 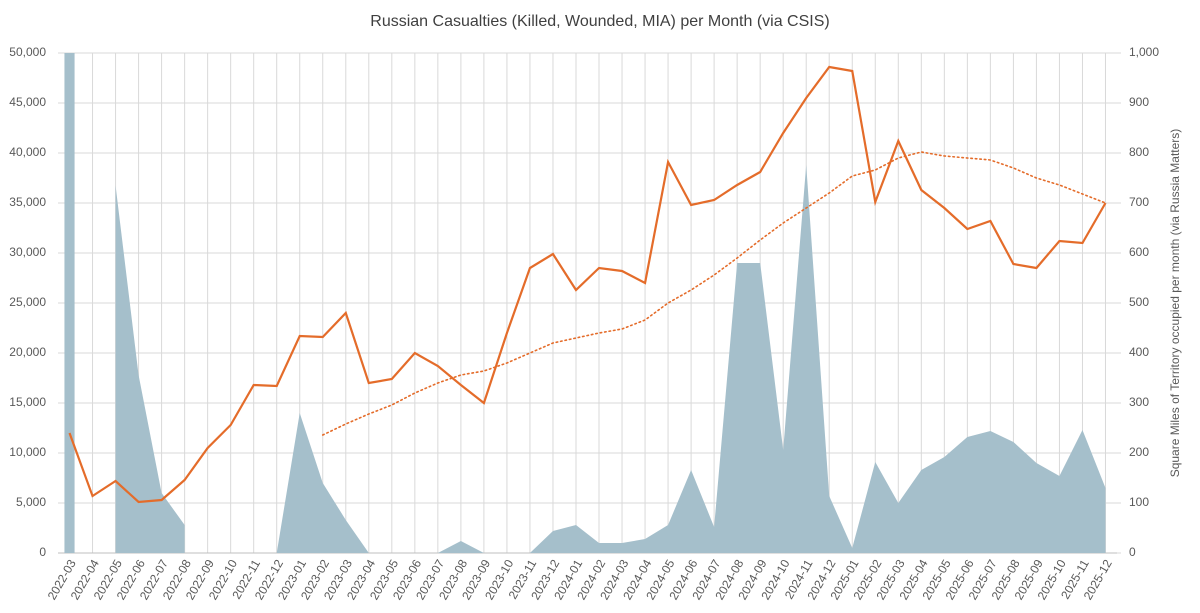 What do you see at coordinates (42, 552) in the screenshot?
I see `y-tick-label: 0` at bounding box center [42, 552].